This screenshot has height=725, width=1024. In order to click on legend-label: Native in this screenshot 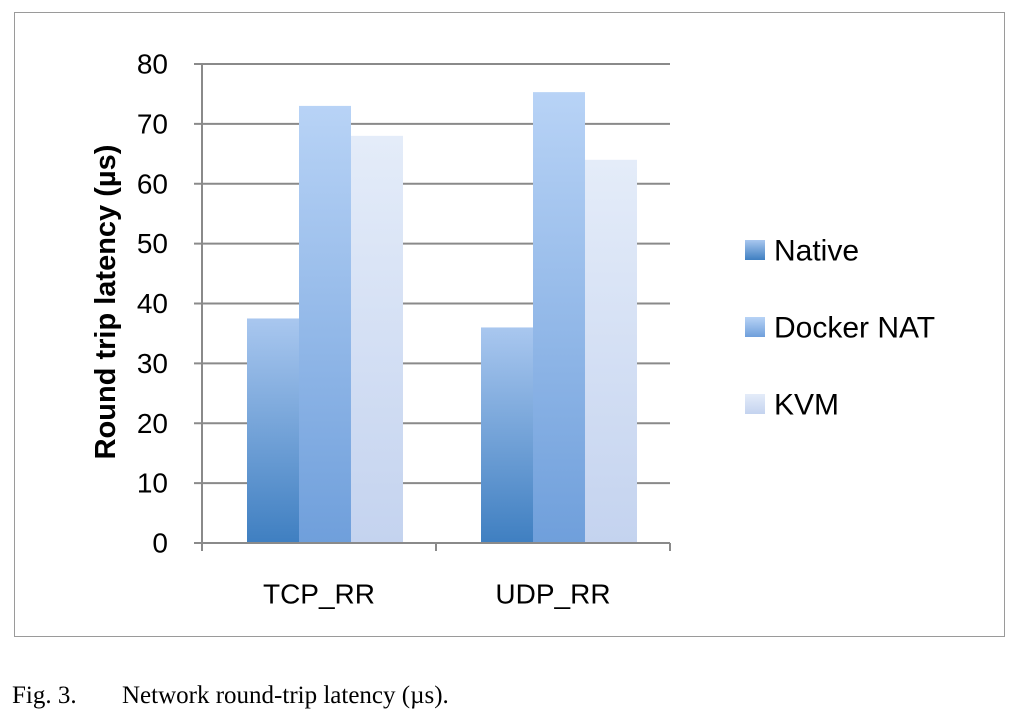, I will do `click(816, 251)`.